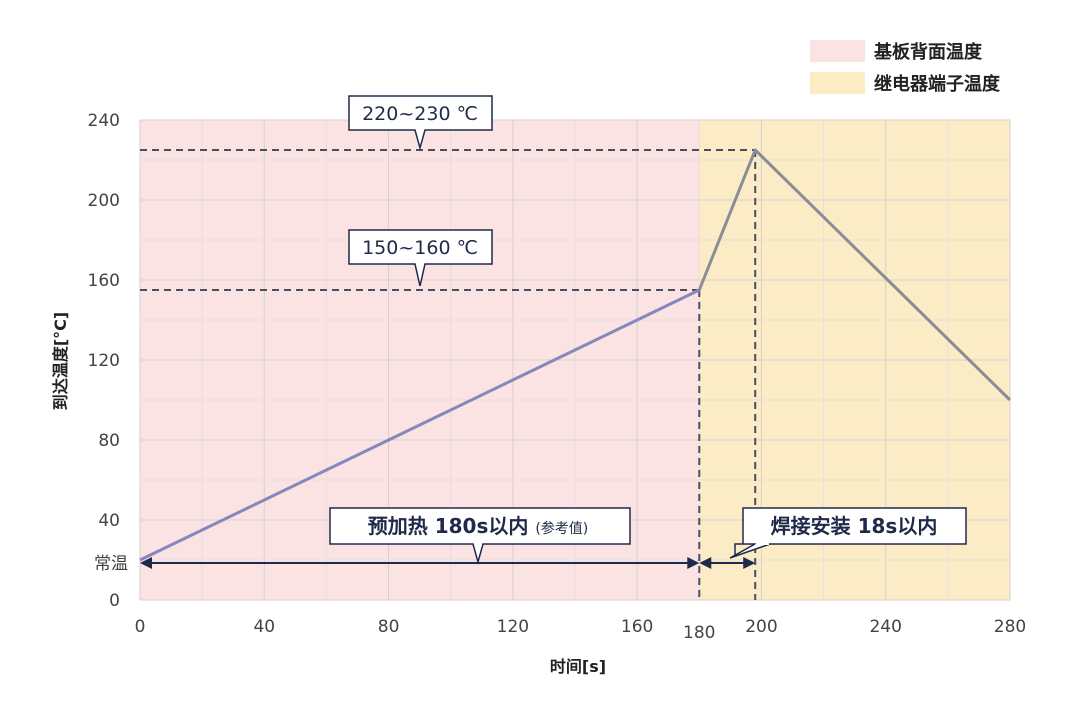 The height and width of the screenshot is (718, 1080). I want to click on callout-box-preheat, so click(480, 536).